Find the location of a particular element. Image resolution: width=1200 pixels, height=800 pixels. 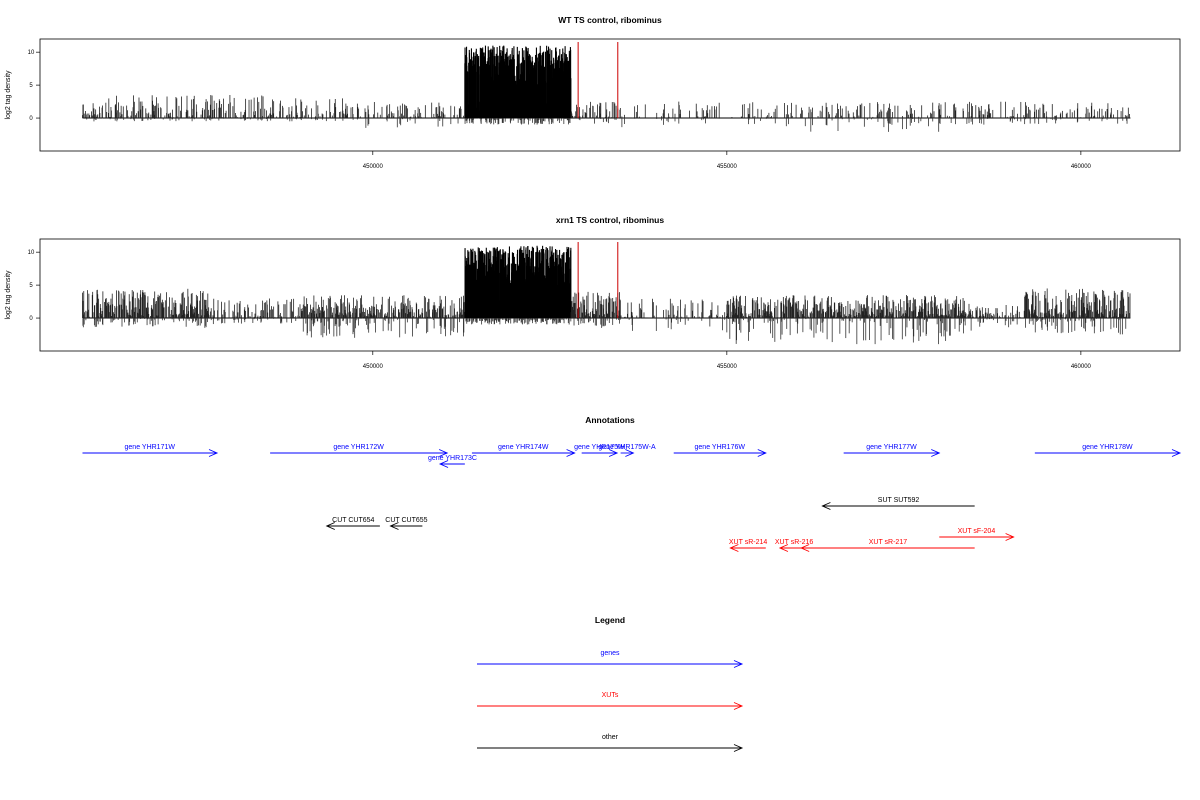

annotation-label: XUT sF-204 is located at coordinates (977, 531).